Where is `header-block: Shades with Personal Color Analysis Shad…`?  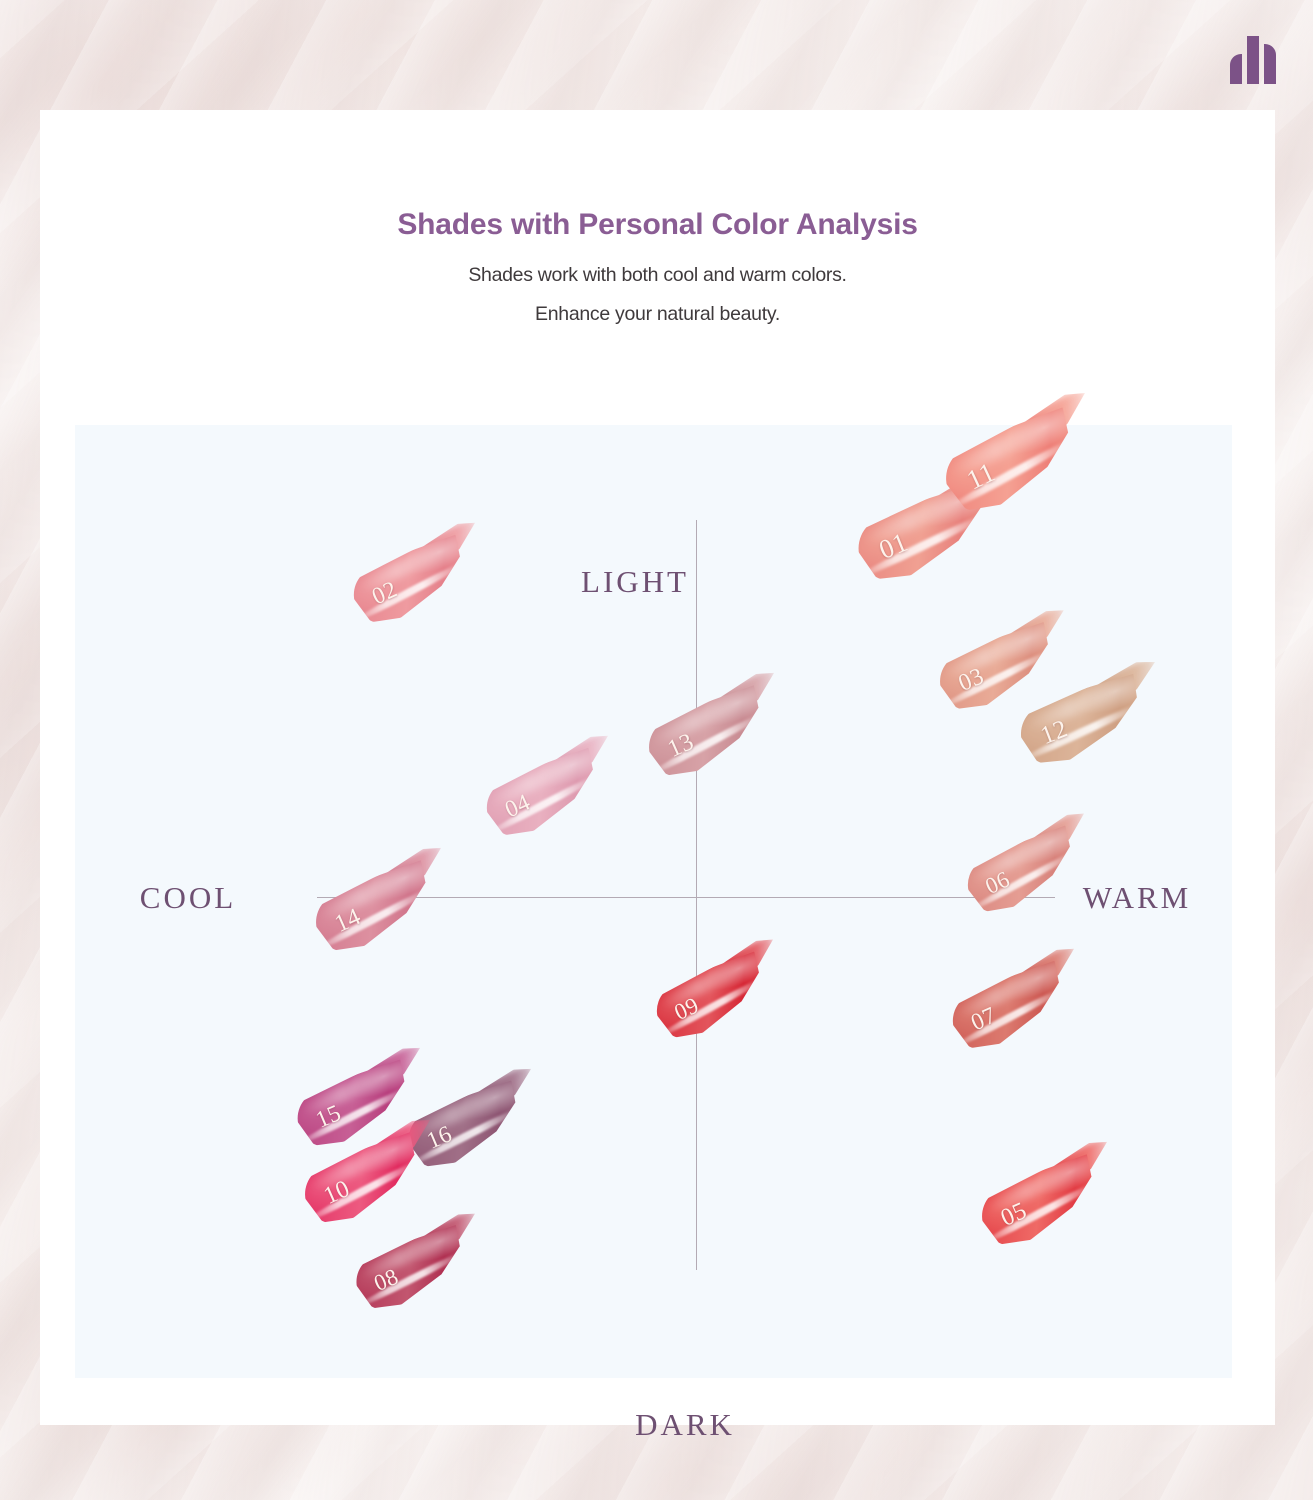 header-block: Shades with Personal Color Analysis Shad… is located at coordinates (657, 218).